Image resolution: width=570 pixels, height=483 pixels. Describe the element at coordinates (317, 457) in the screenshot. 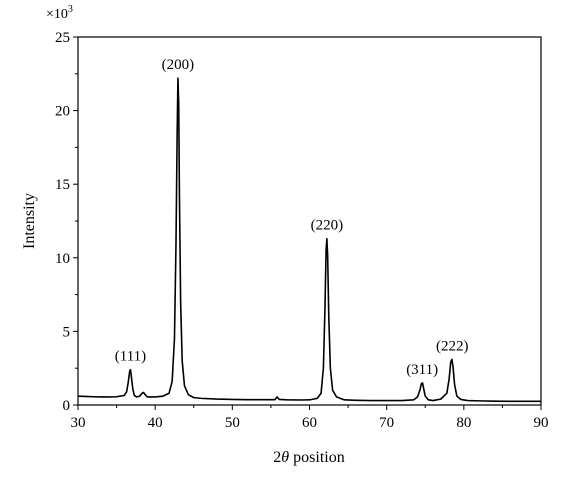

I see `x-axis-label-suffix: position` at that location.